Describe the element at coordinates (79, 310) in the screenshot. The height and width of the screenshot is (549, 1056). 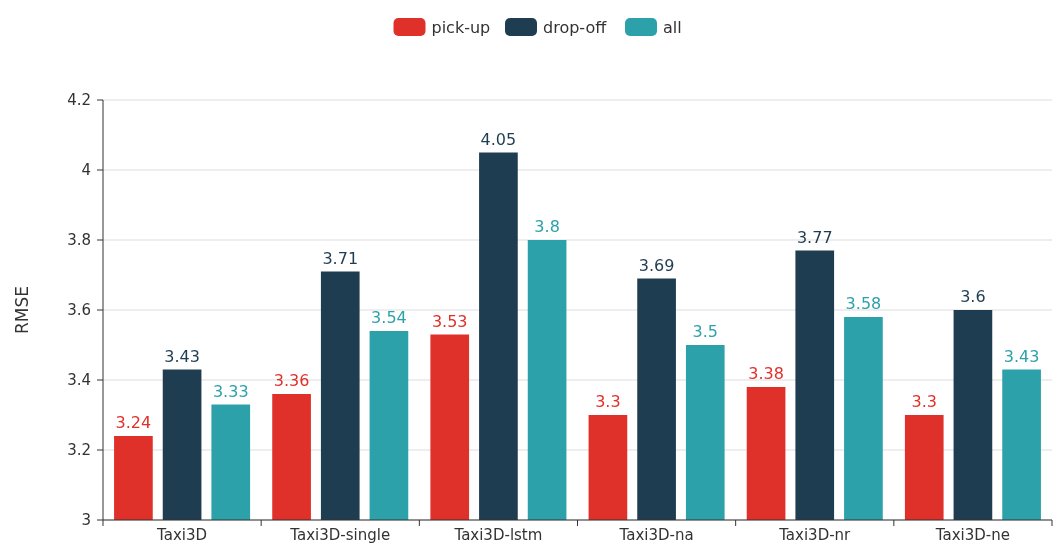
I see `y-tick-label: 3.6` at that location.